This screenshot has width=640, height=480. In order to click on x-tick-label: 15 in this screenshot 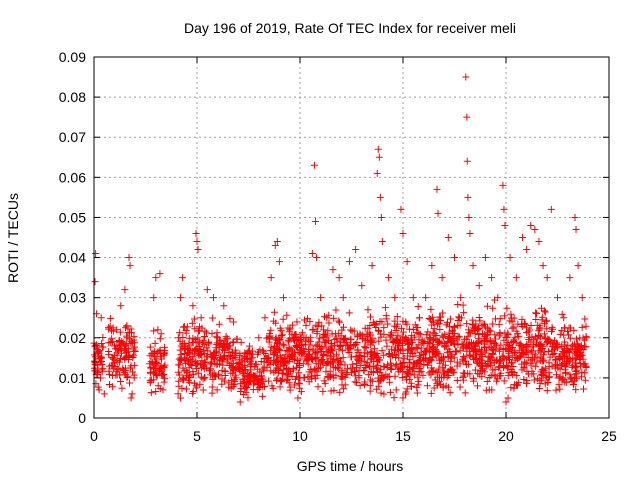, I will do `click(403, 436)`.